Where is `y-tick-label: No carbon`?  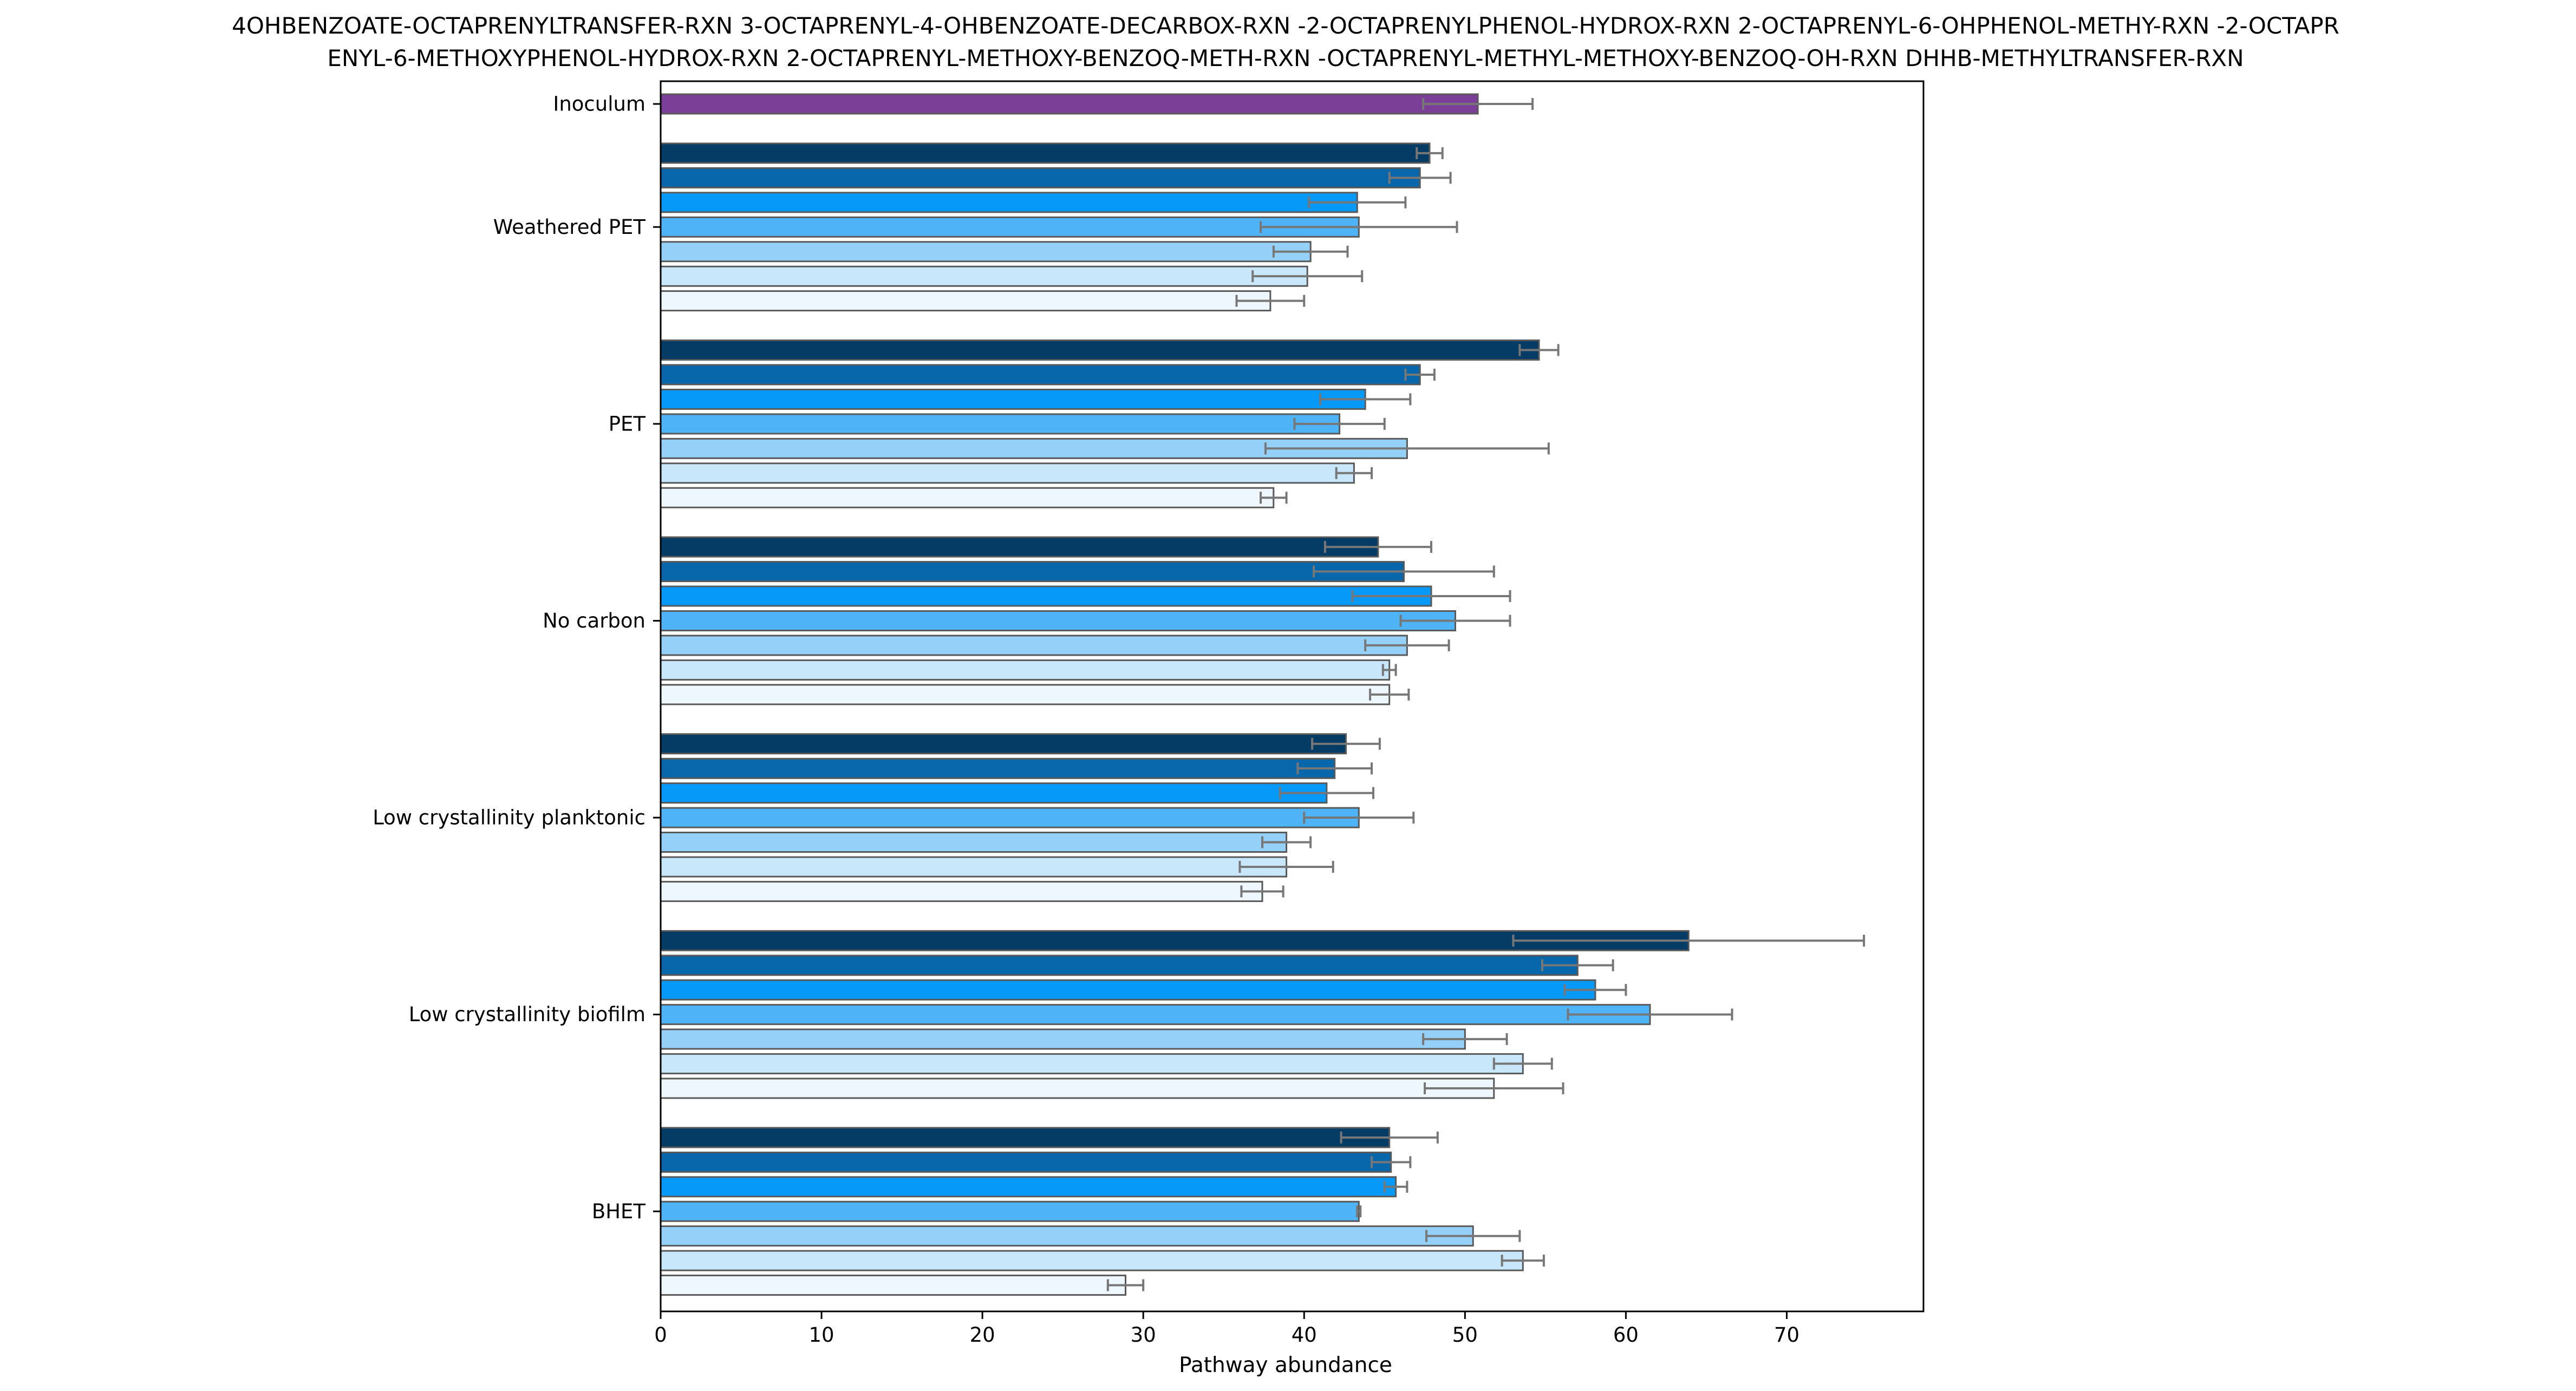 y-tick-label: No carbon is located at coordinates (594, 620).